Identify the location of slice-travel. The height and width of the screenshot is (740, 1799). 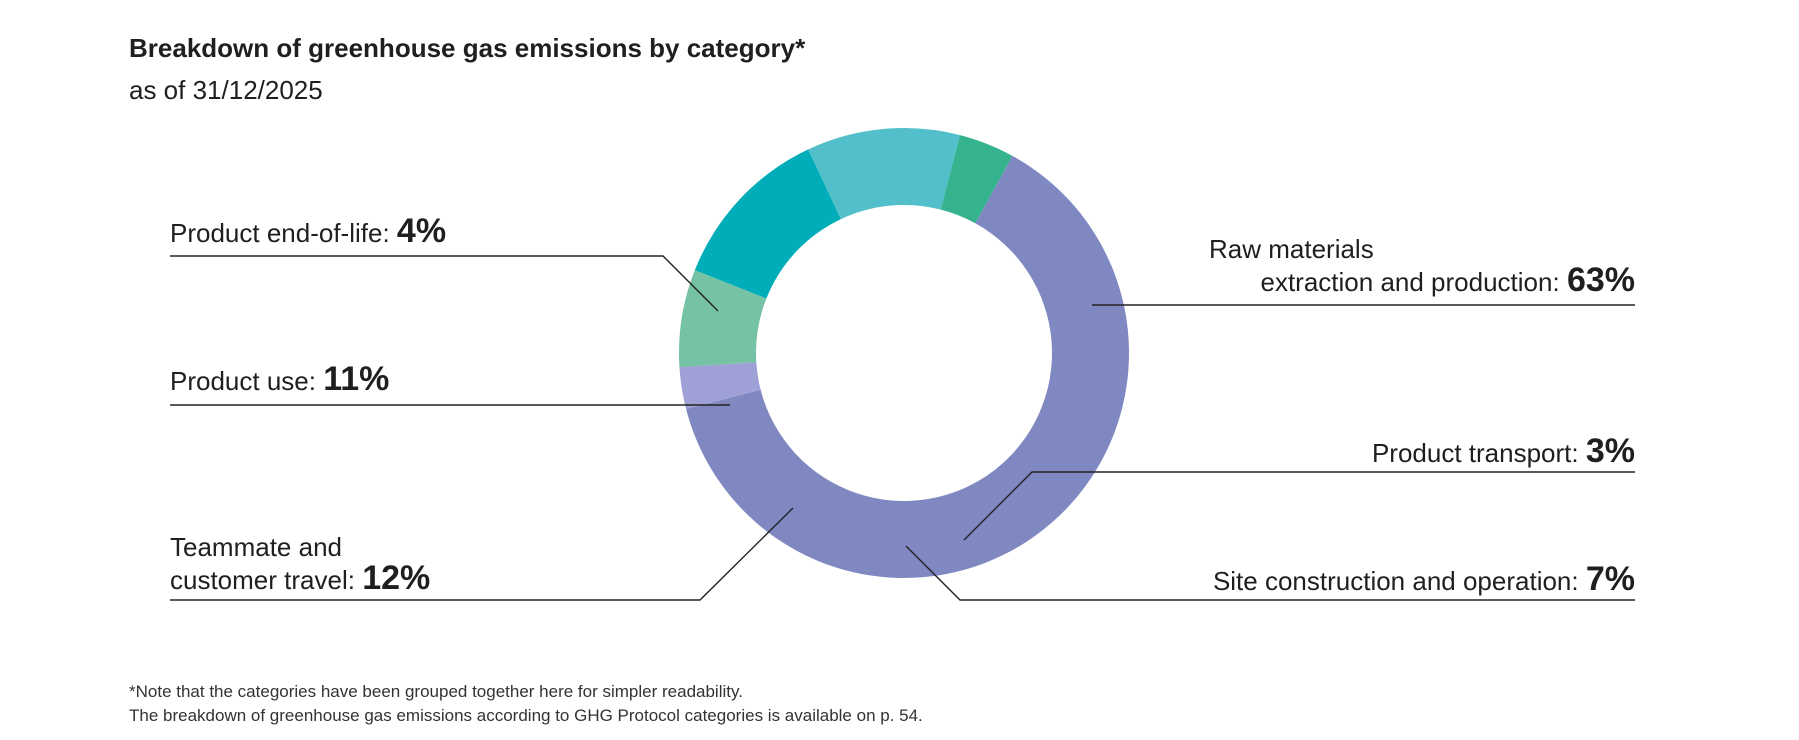
(767, 224).